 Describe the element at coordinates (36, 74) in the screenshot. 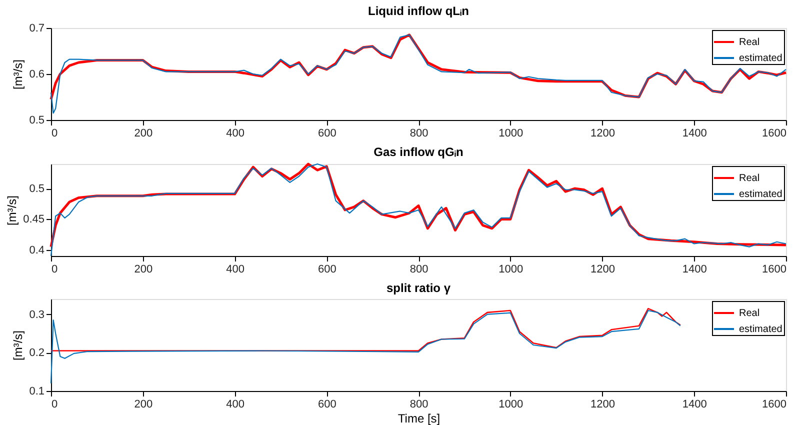

I see `y-tick-label: 0.6` at that location.